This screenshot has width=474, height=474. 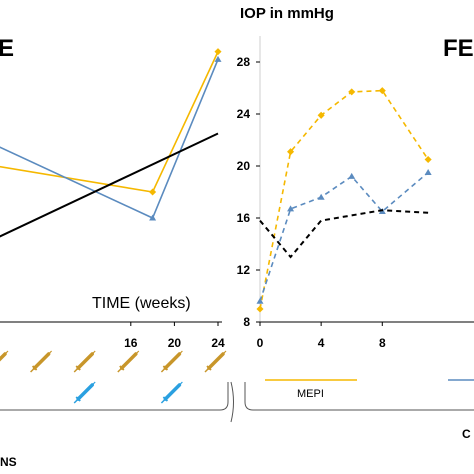 What do you see at coordinates (321, 343) in the screenshot?
I see `right-x-tick-label-1: 4` at bounding box center [321, 343].